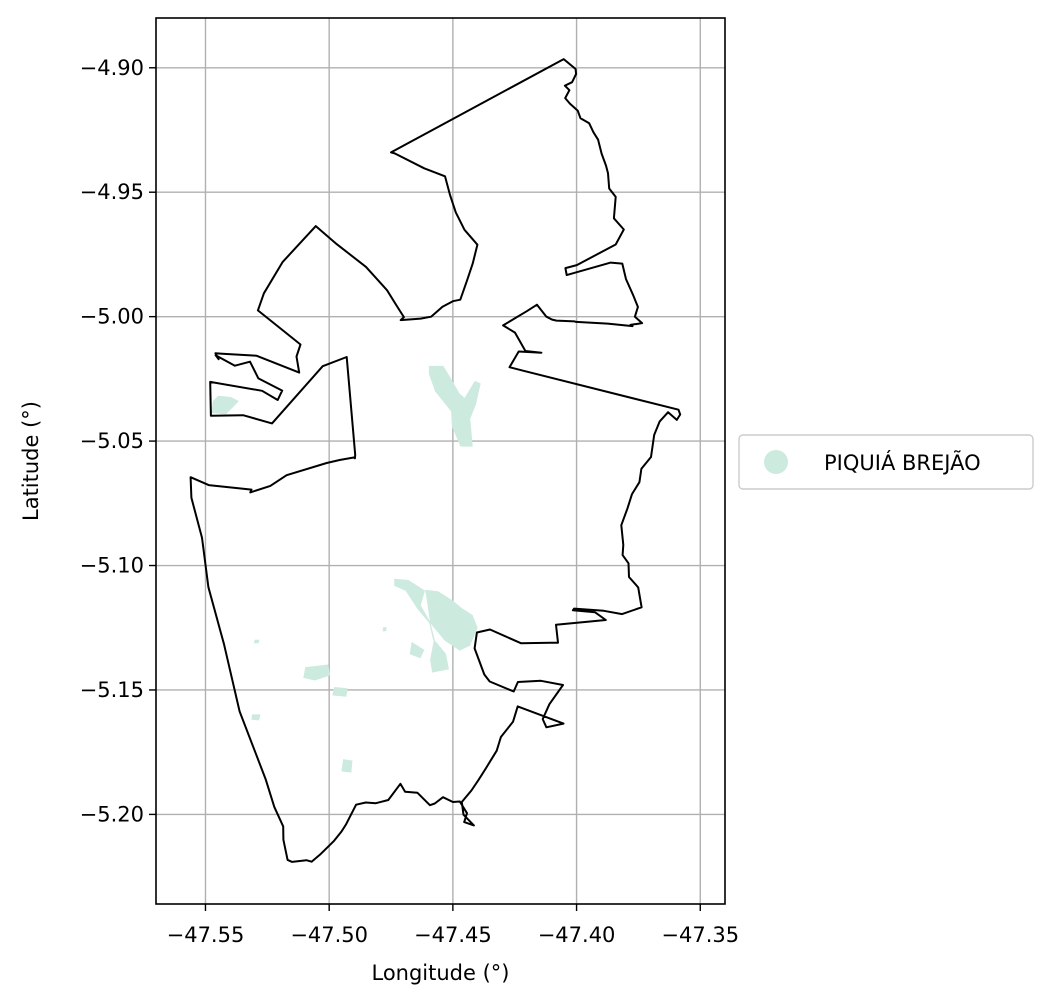 The width and height of the screenshot is (1052, 1006). What do you see at coordinates (112, 317) in the screenshot?
I see `y-tick-label: −5.00` at bounding box center [112, 317].